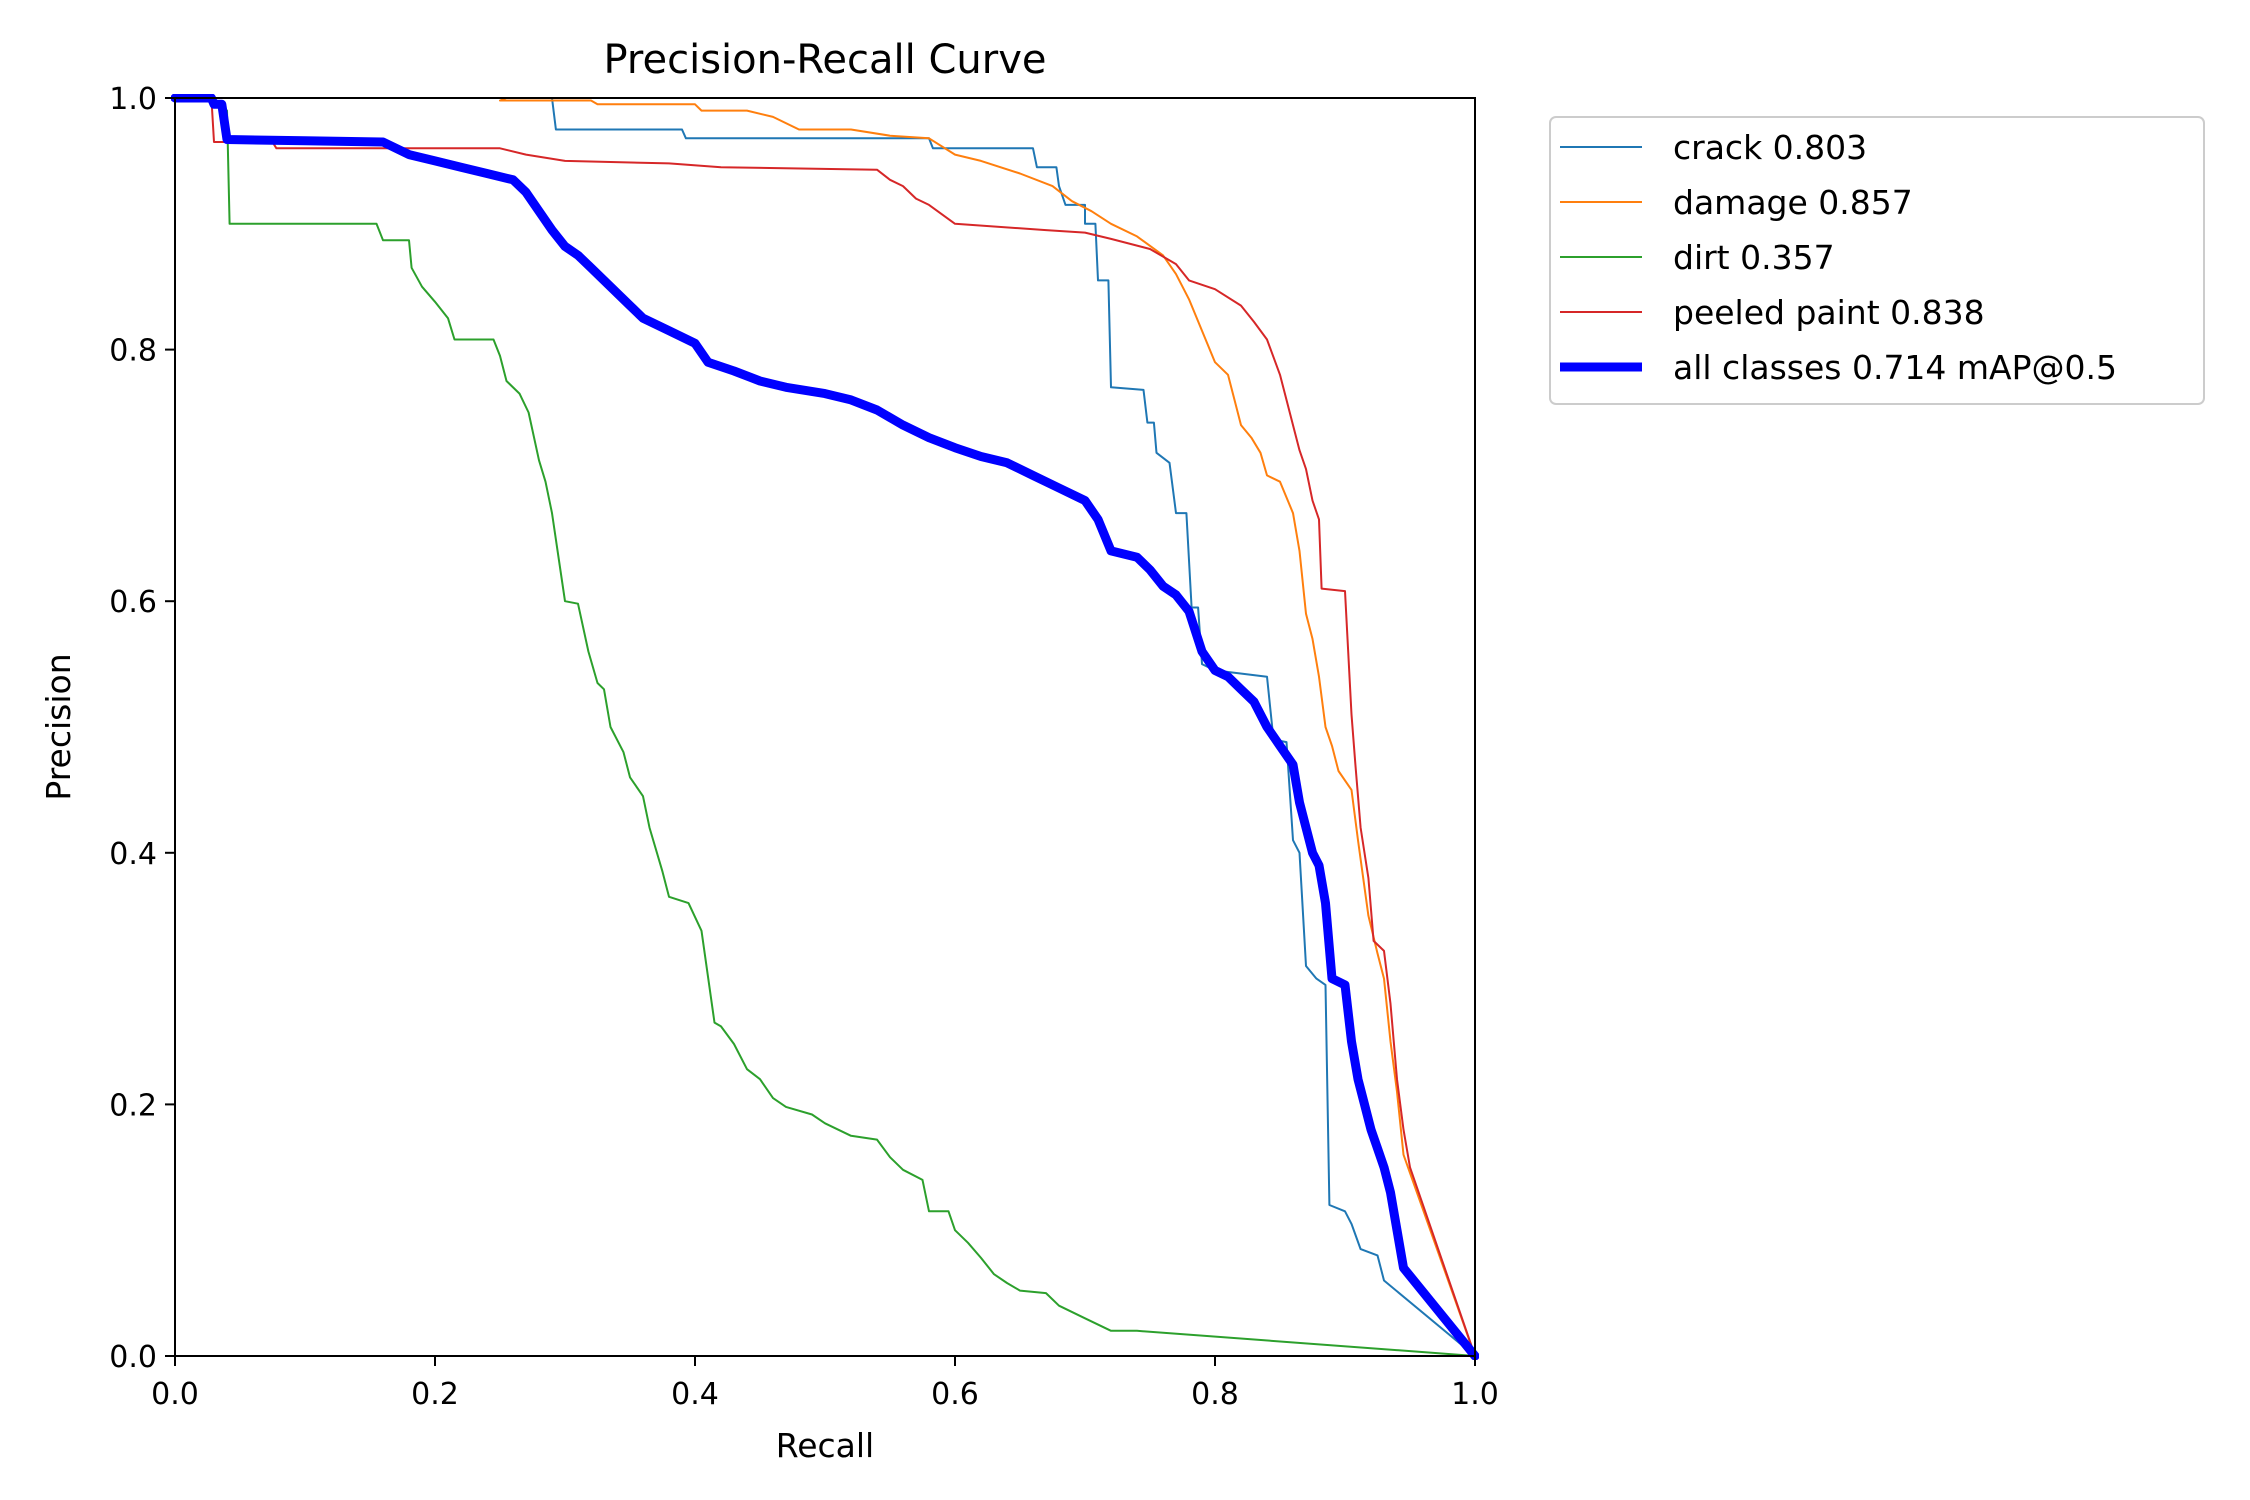  What do you see at coordinates (1754, 257) in the screenshot?
I see `legend-entry-label: dirt 0.357` at bounding box center [1754, 257].